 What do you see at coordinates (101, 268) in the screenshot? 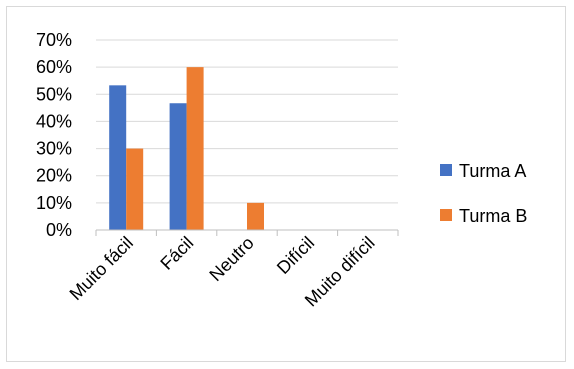
I see `x-tick-label: Muito fácil` at bounding box center [101, 268].